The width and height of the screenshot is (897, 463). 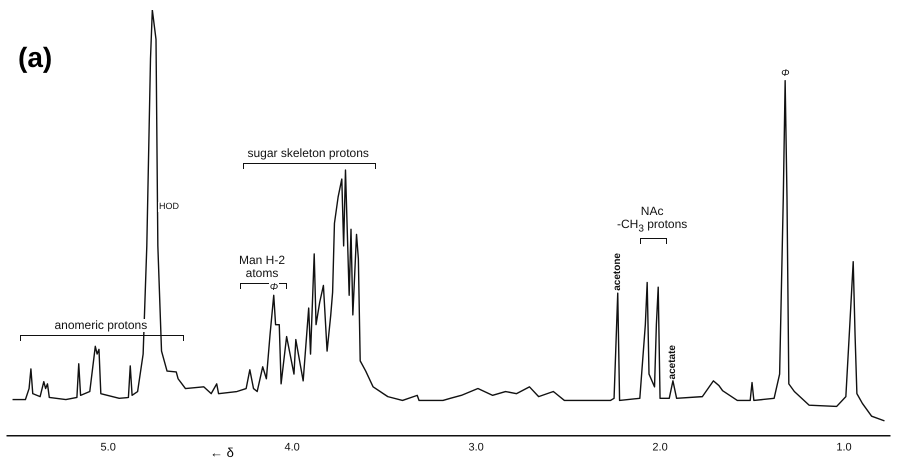 I want to click on annotation: acetone, so click(x=617, y=272).